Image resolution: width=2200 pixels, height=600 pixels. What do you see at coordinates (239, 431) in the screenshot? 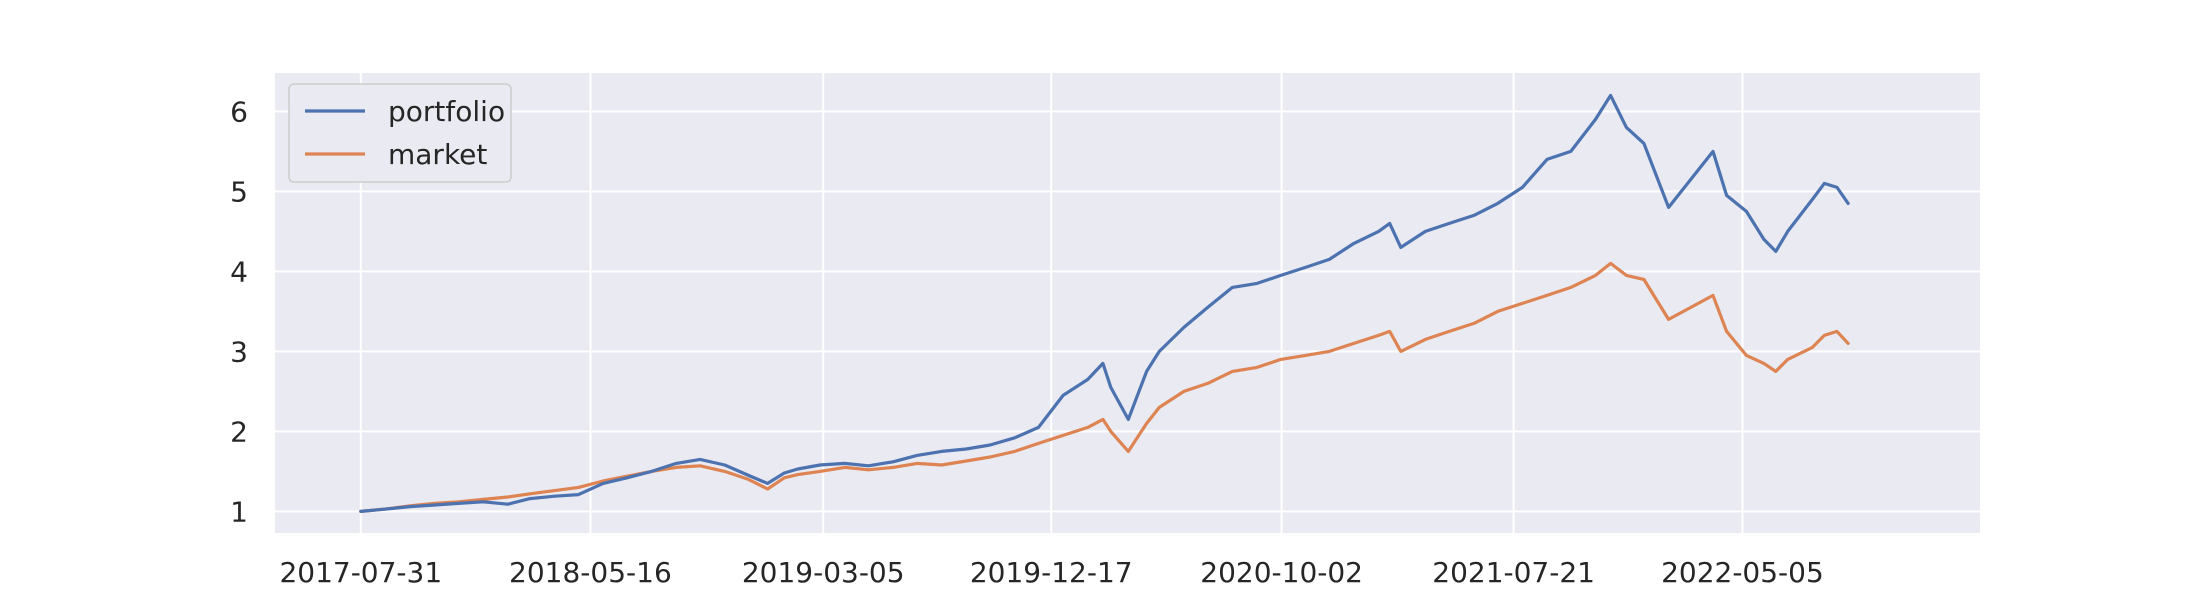
I see `y-tick-label: 2` at bounding box center [239, 431].